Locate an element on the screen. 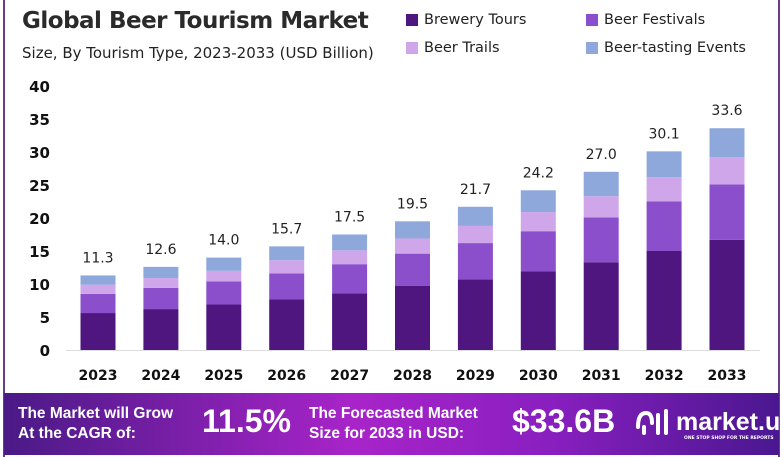 The width and height of the screenshot is (783, 457). cagr-label: The Market will Grow At the CAGR of: is located at coordinates (96, 423).